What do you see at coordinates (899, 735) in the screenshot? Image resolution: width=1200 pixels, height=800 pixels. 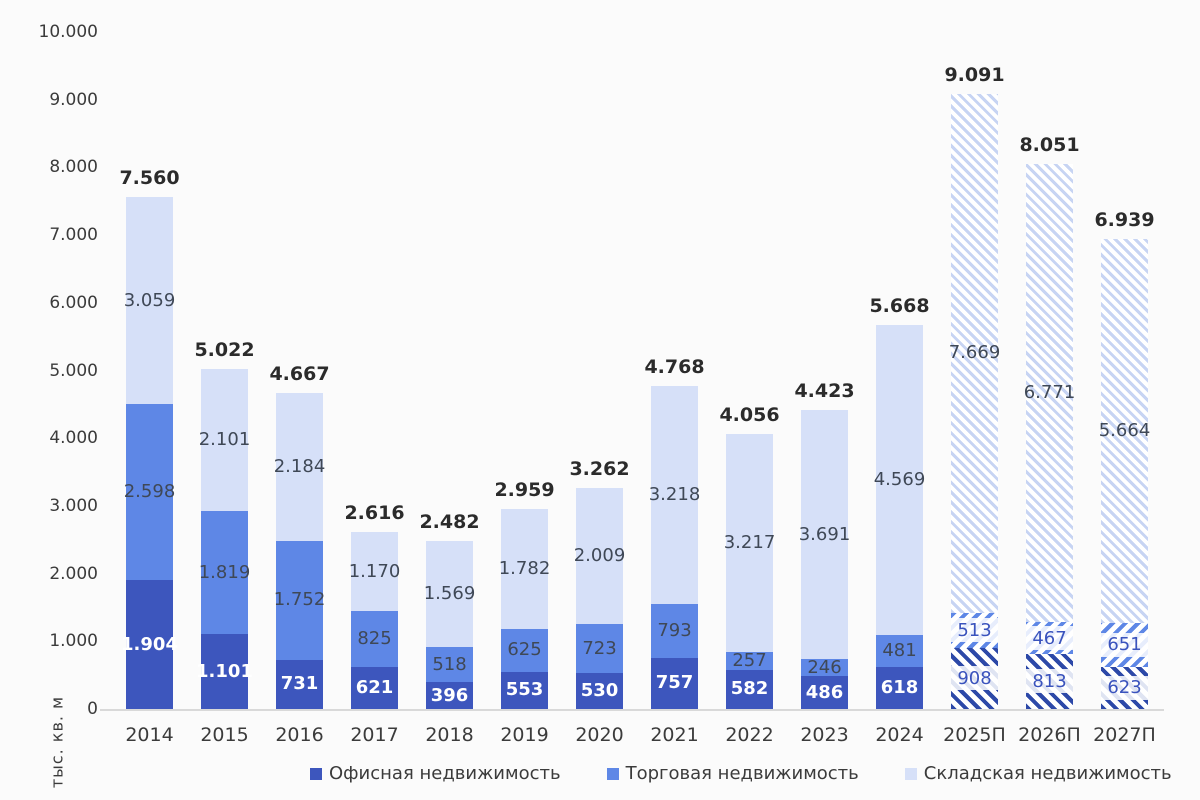 I see `x-tick-2024: 2024` at bounding box center [899, 735].